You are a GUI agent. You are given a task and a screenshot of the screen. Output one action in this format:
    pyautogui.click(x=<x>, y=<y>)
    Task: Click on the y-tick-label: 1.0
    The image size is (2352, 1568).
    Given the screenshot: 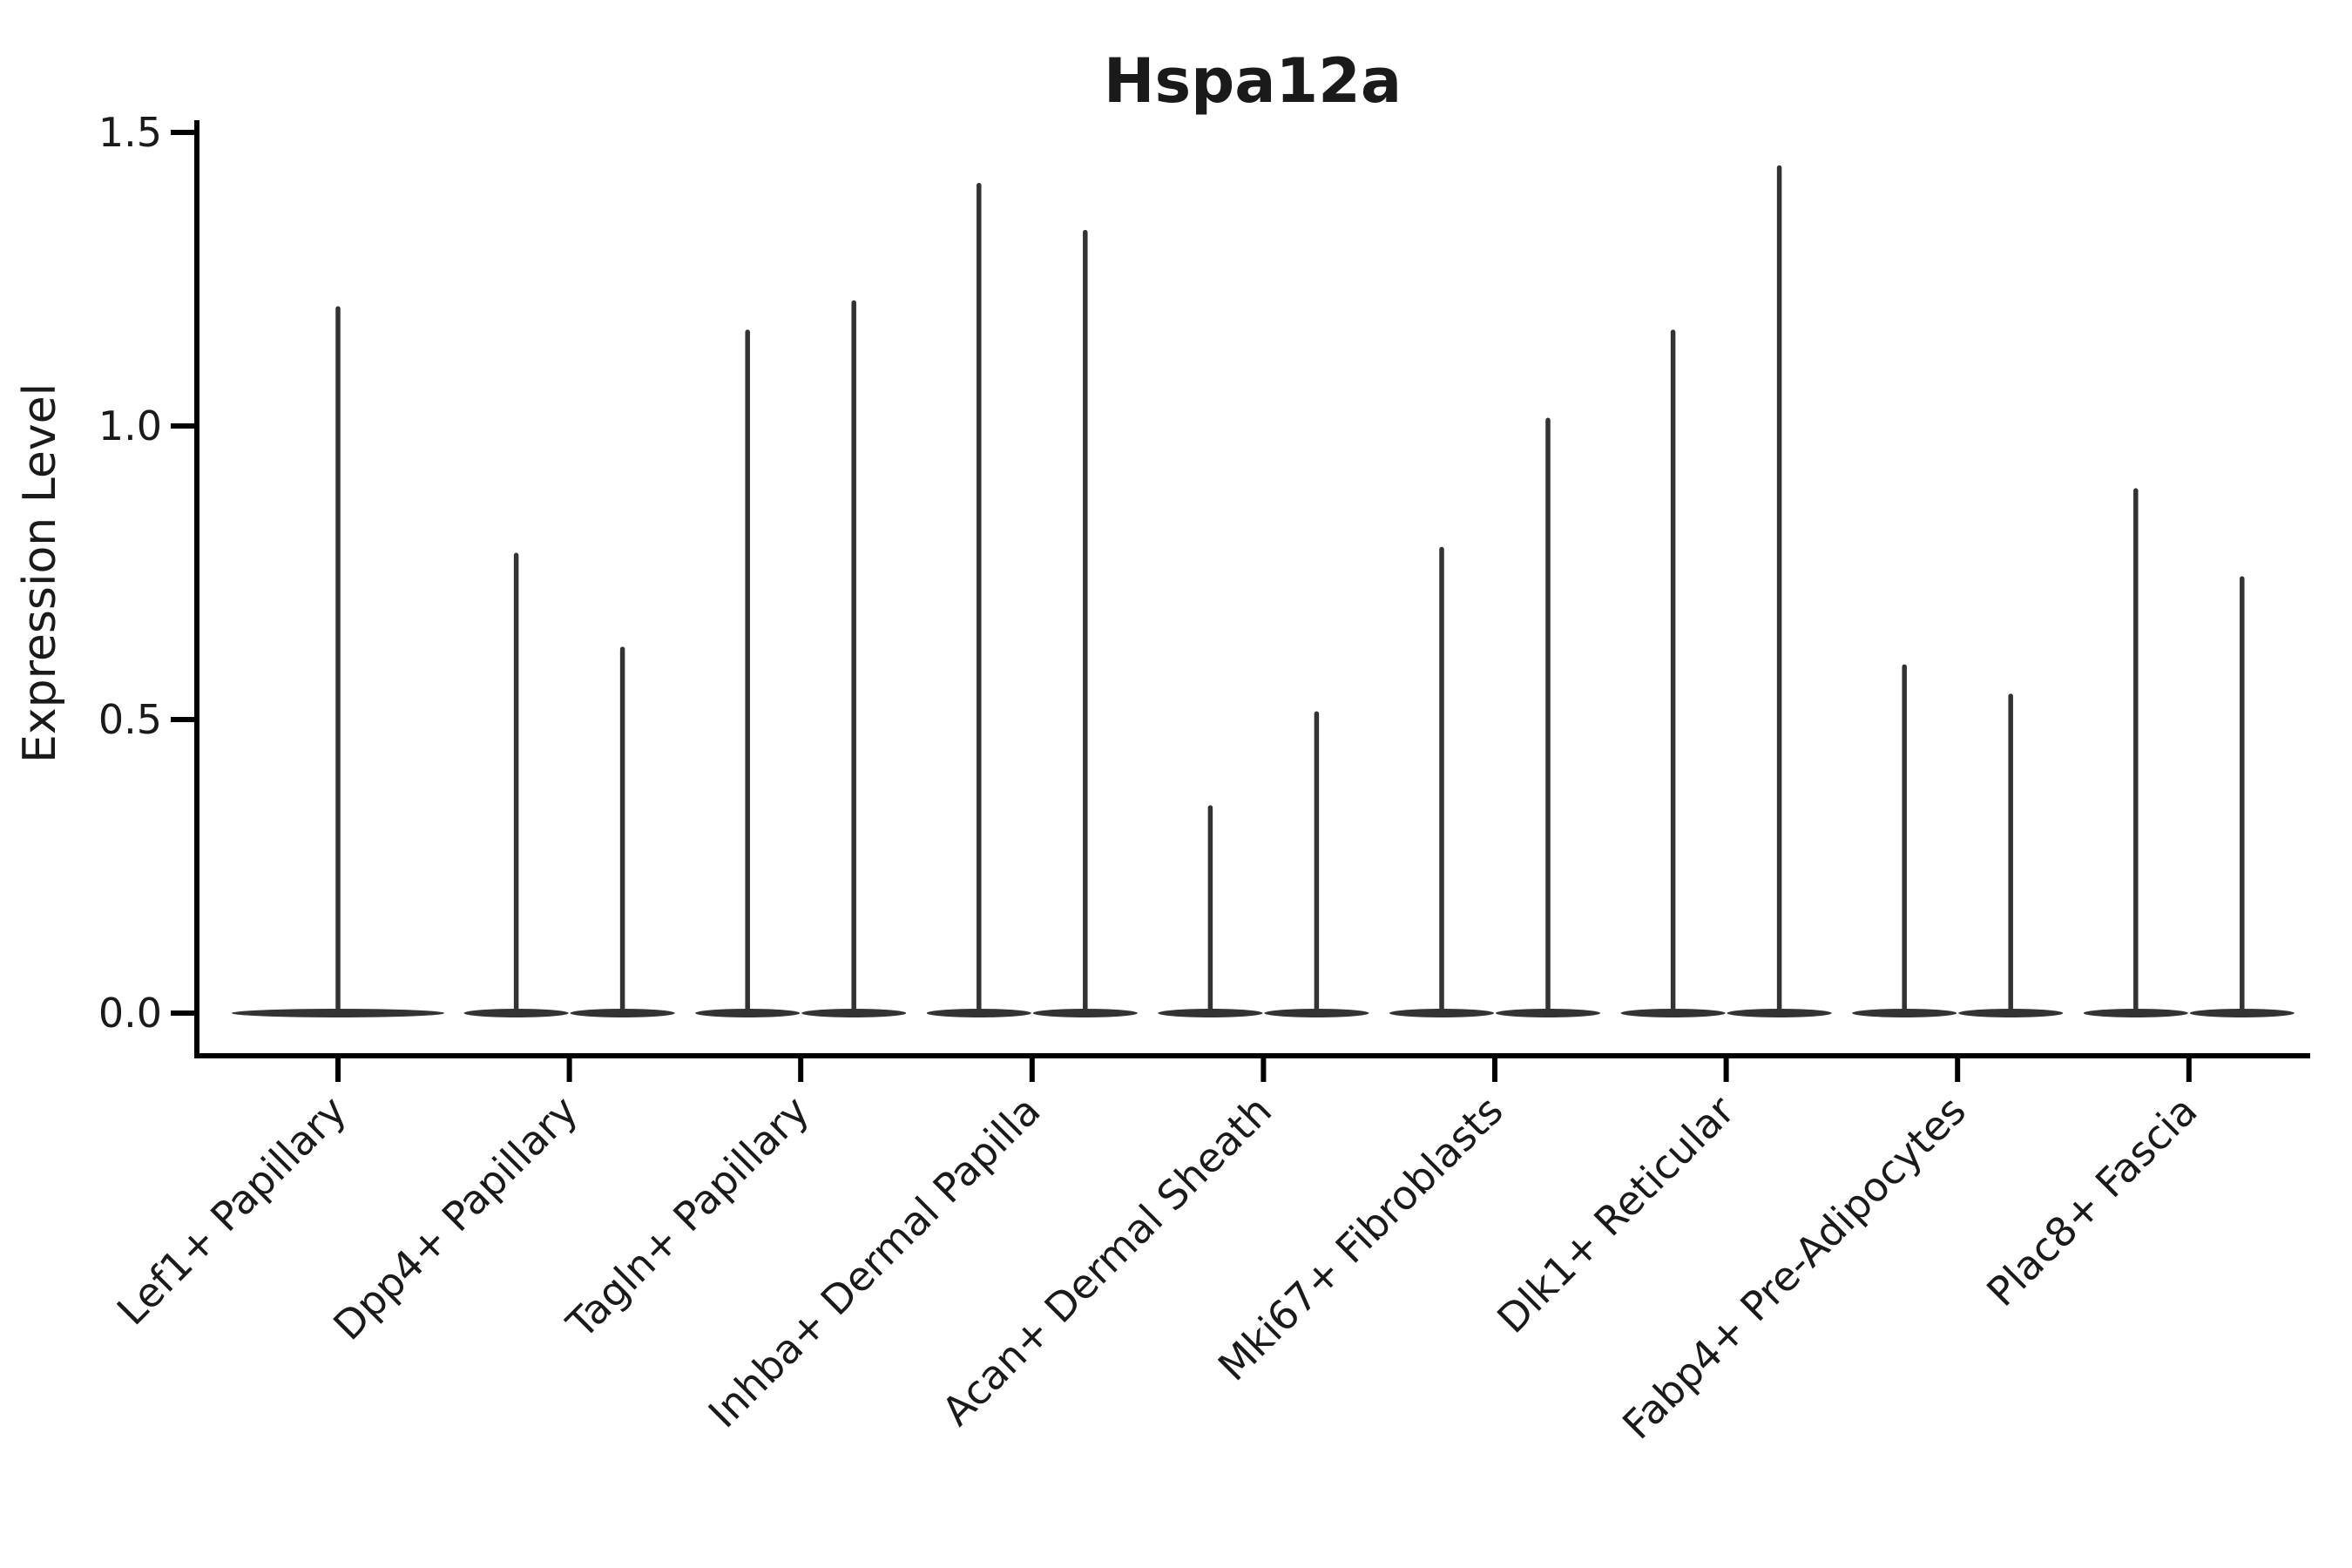 What is the action you would take?
    pyautogui.click(x=130, y=425)
    